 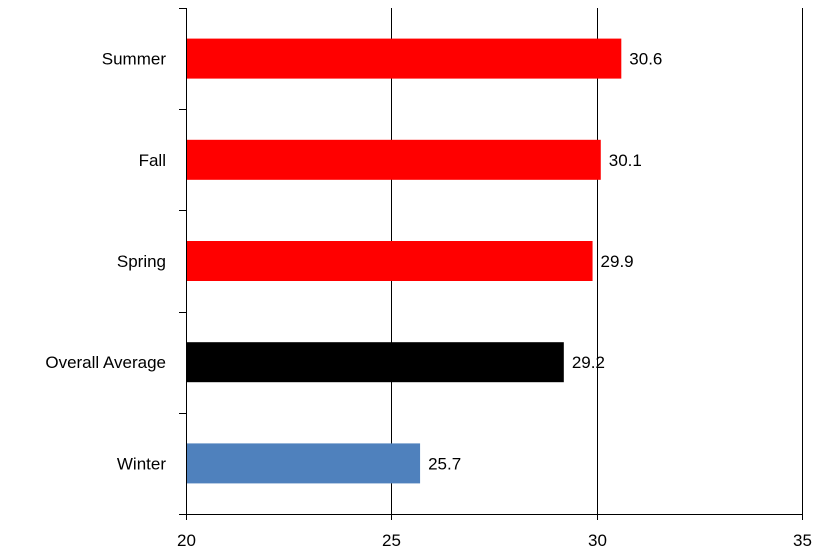 What do you see at coordinates (588, 362) in the screenshot?
I see `data-label: 29.2` at bounding box center [588, 362].